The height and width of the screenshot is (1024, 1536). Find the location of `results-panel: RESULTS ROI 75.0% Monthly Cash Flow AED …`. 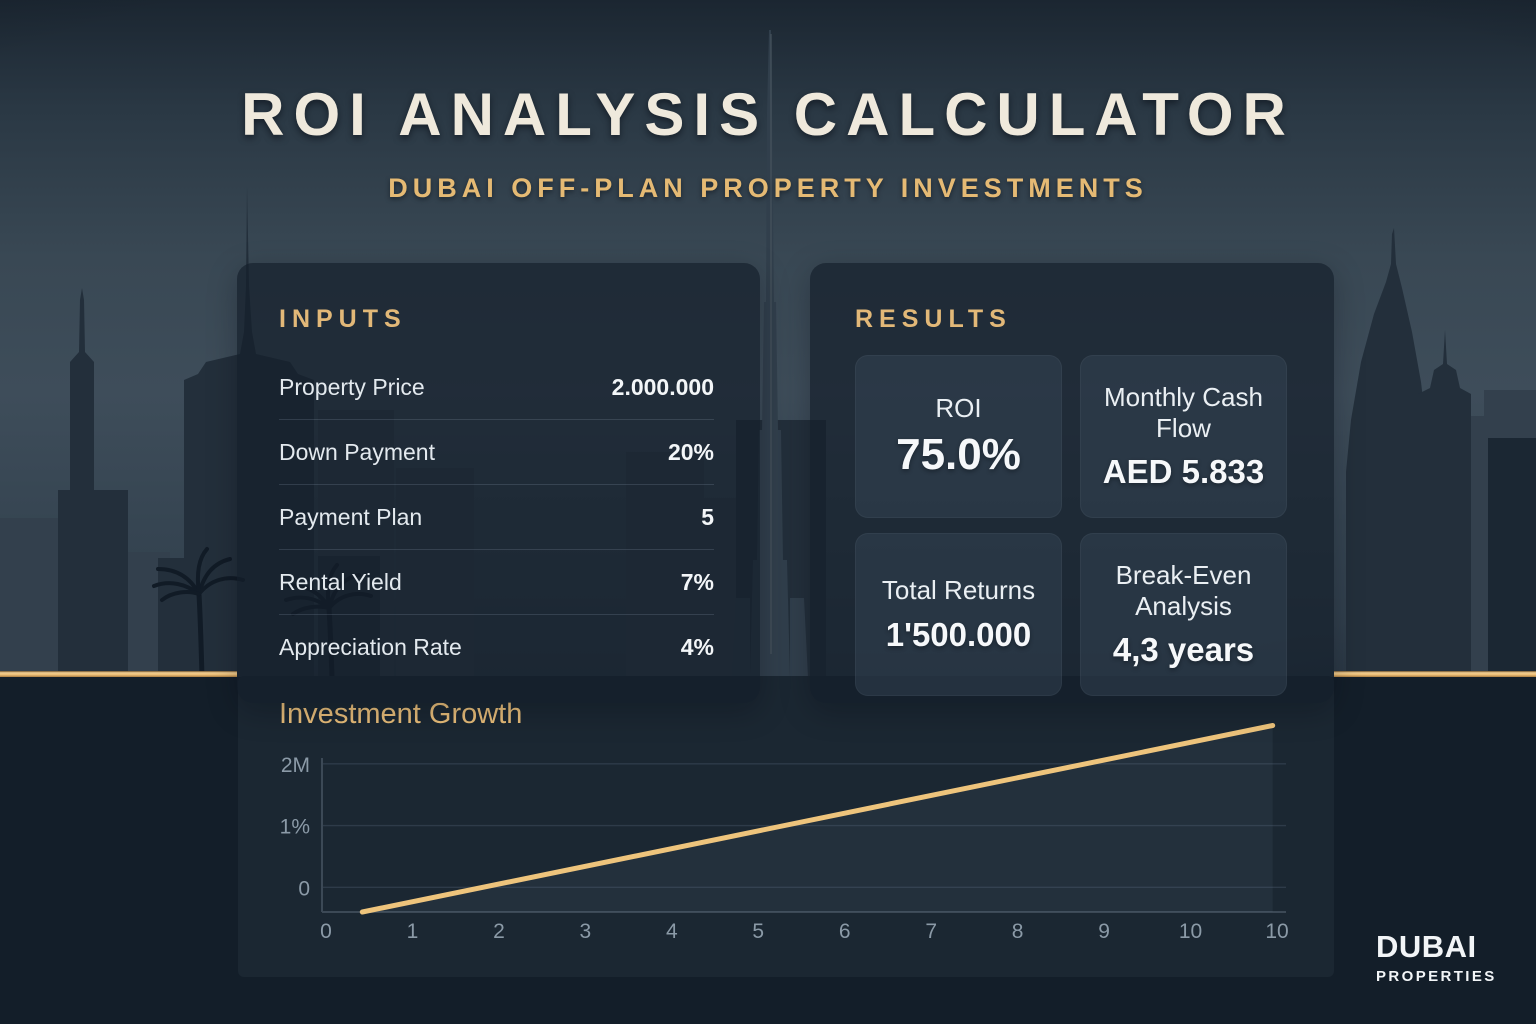

results-panel: RESULTS ROI 75.0% Monthly Cash Flow AED … is located at coordinates (1072, 483).